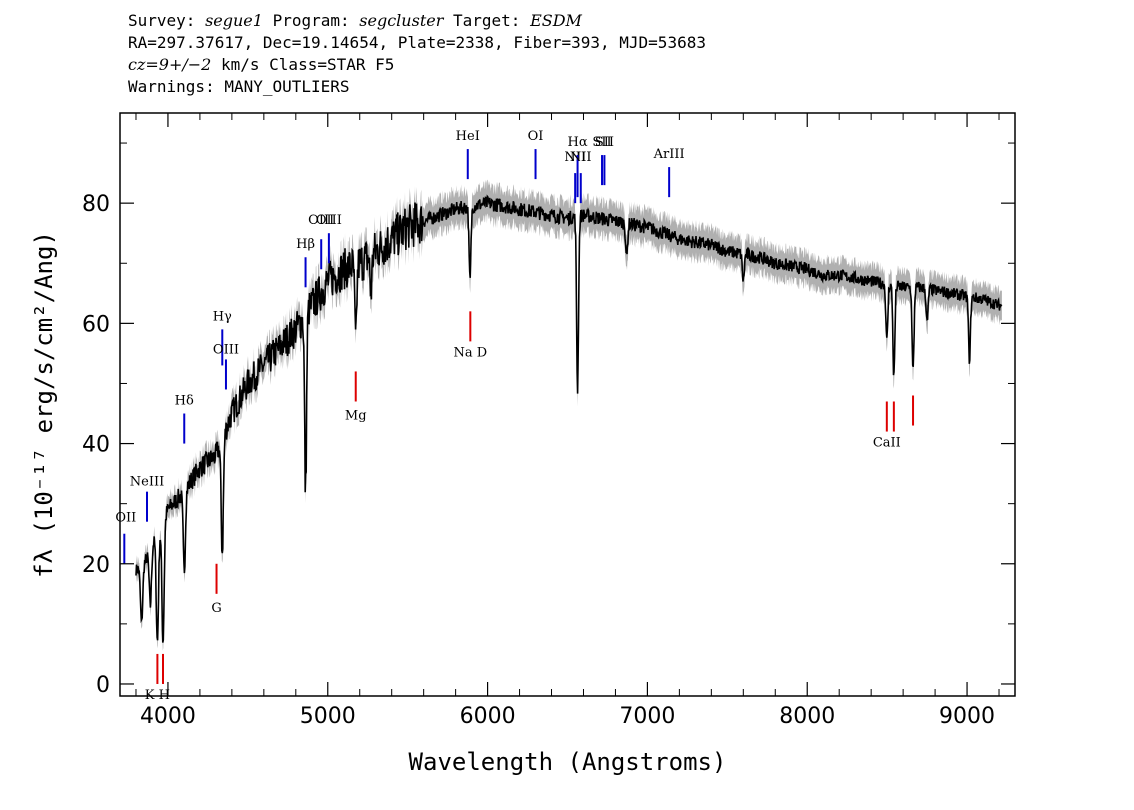 This screenshot has height=810, width=1134. What do you see at coordinates (647, 716) in the screenshot?
I see `x-tick-label: 7000` at bounding box center [647, 716].